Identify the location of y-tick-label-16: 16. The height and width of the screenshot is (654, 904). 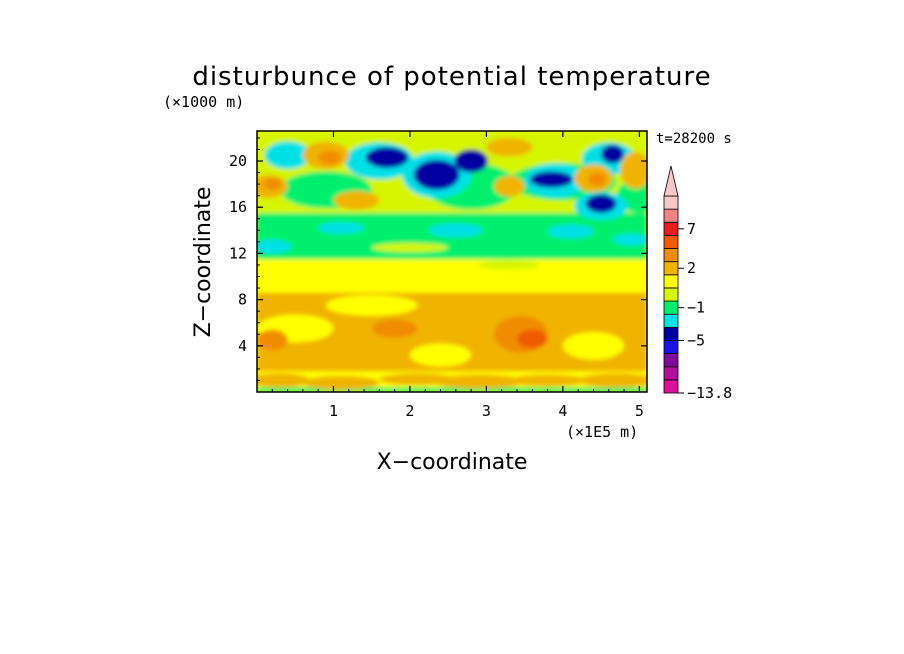
(238, 207).